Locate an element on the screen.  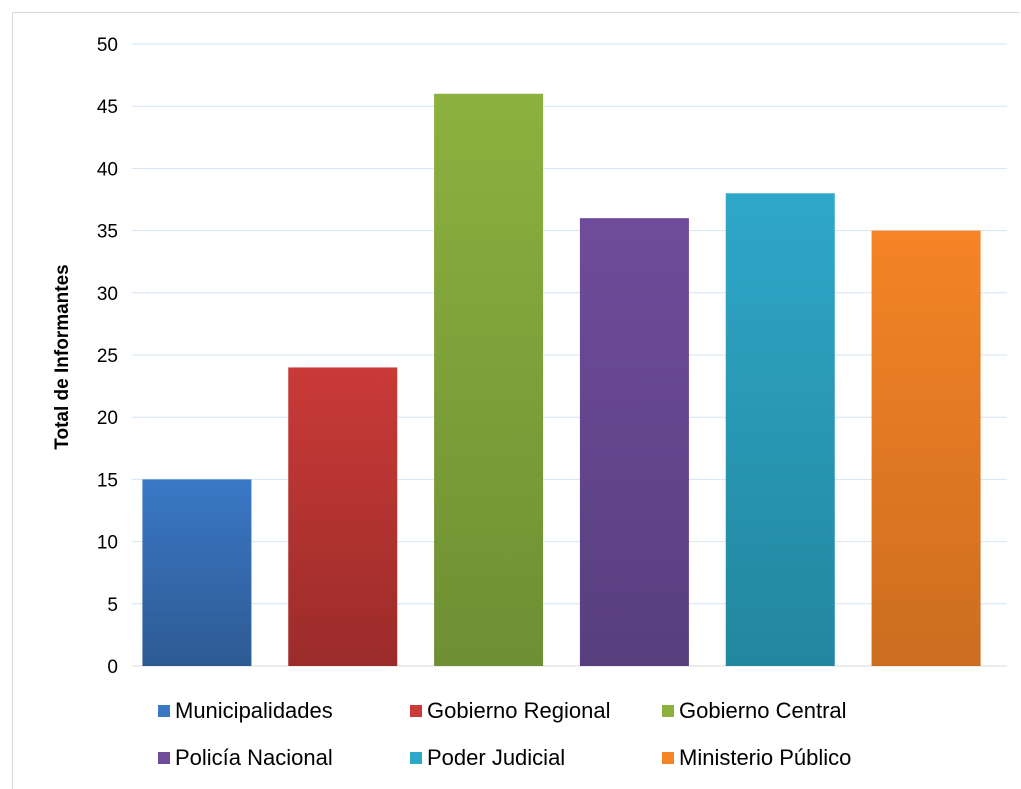
y-tick-label: 45 is located at coordinates (107, 107).